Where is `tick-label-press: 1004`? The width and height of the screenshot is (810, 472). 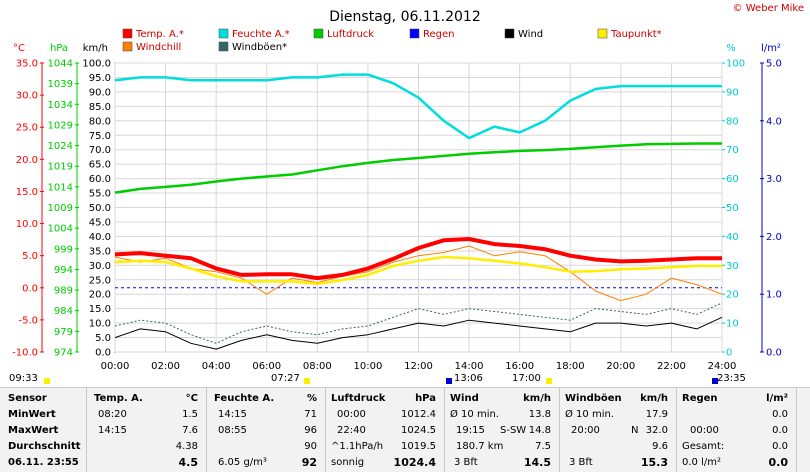 tick-label-press: 1004 is located at coordinates (60, 229).